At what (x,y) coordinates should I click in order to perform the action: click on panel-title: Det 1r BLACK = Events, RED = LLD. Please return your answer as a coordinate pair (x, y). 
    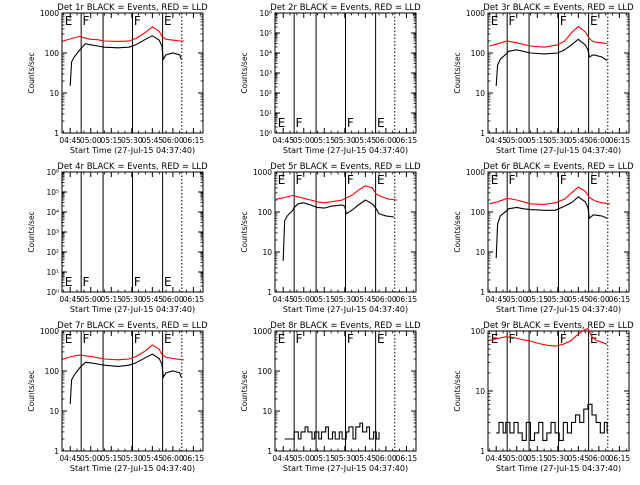
    Looking at the image, I should click on (132, 8).